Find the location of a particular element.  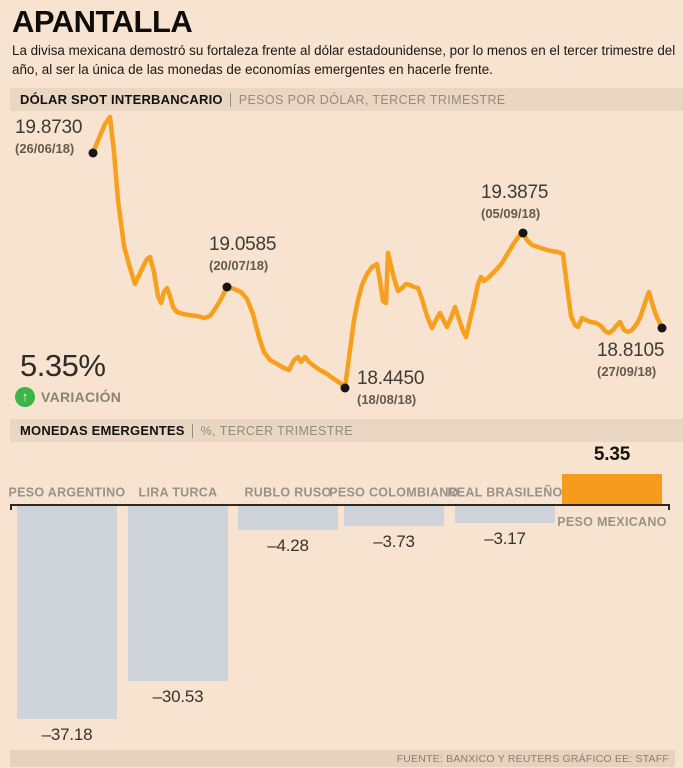

variation-value: 5.35% is located at coordinates (63, 365).